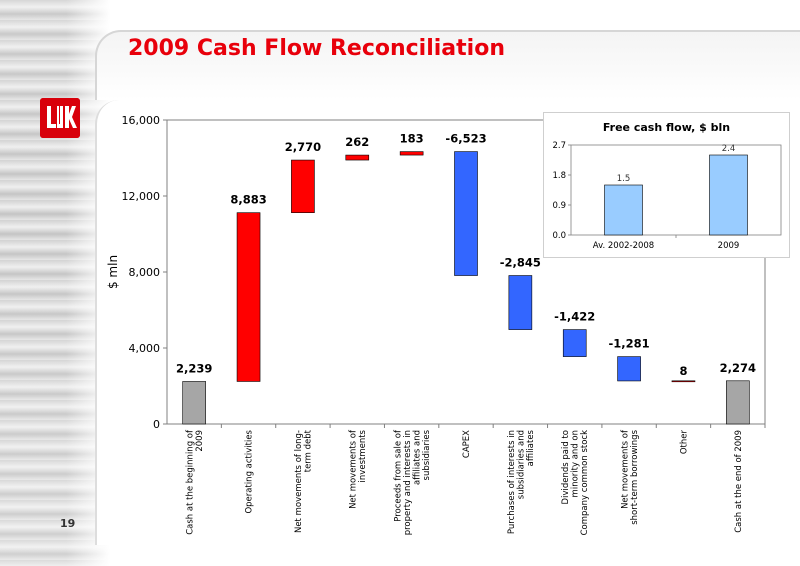 The image size is (800, 566). What do you see at coordinates (629, 344) in the screenshot?
I see `value-label: -1,281` at bounding box center [629, 344].